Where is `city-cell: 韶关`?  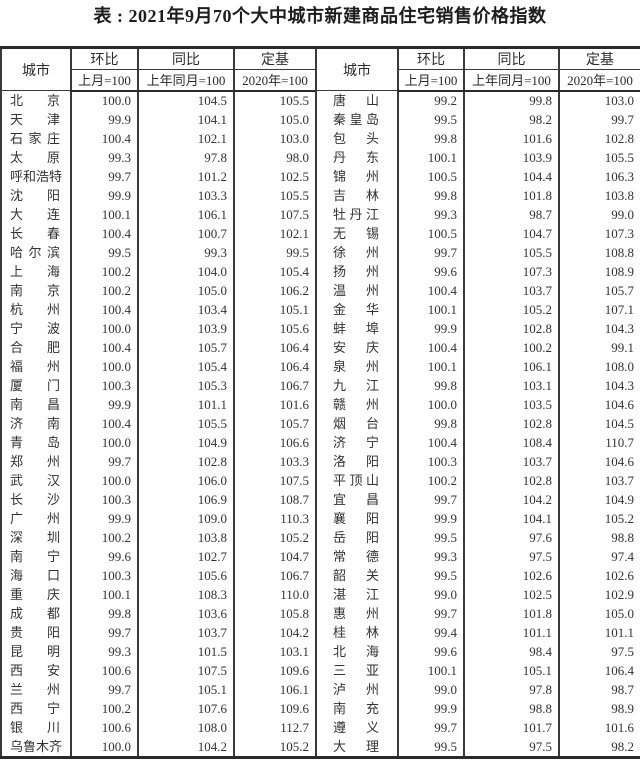
city-cell: 韶关 is located at coordinates (356, 575).